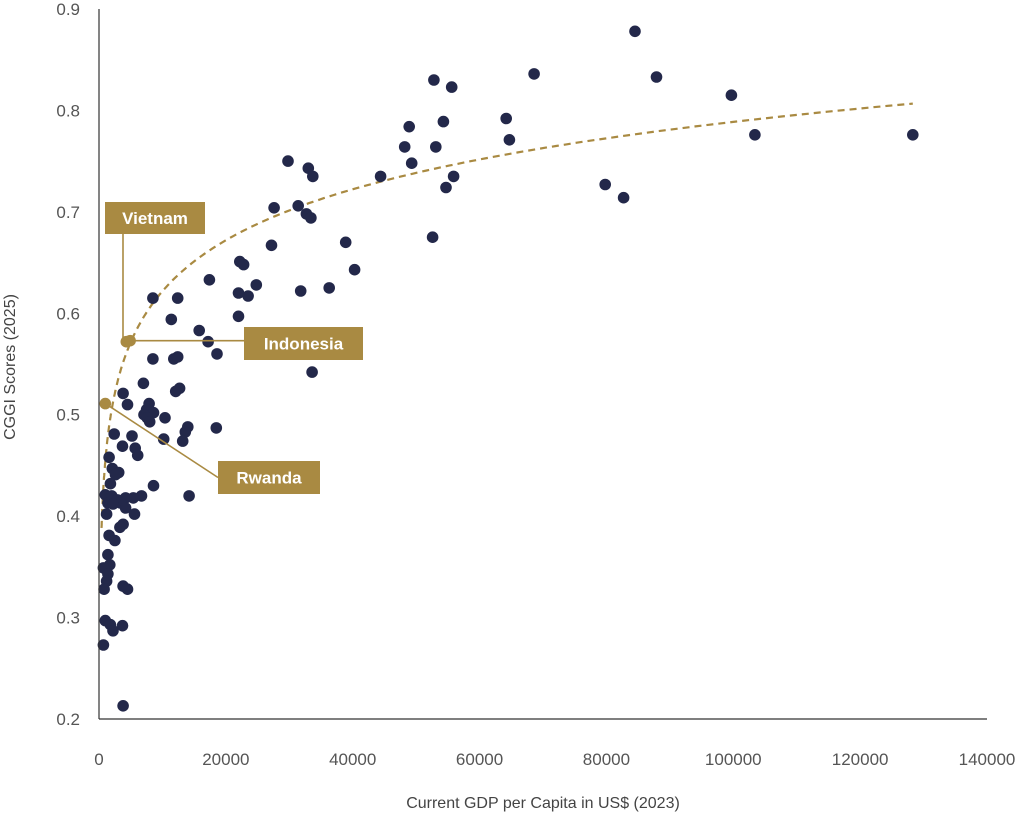  What do you see at coordinates (10, 367) in the screenshot?
I see `y-axis-title: CGGI Scores (2025)` at bounding box center [10, 367].